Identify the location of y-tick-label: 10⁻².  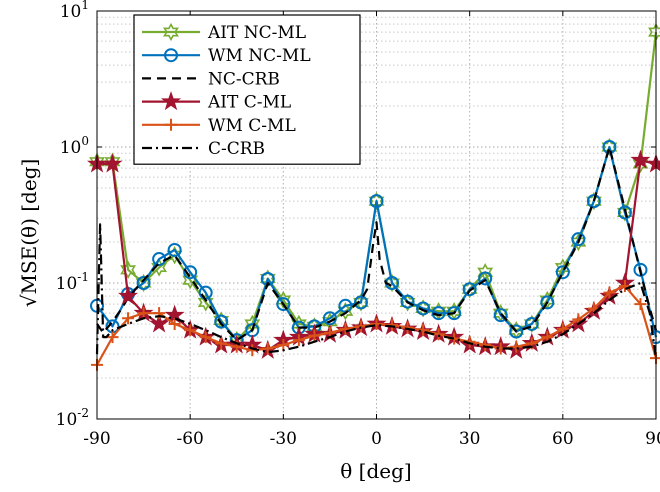
(72, 418).